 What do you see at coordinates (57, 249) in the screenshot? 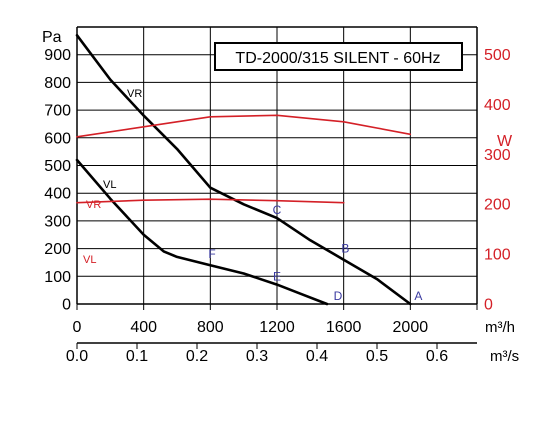
I see `y-tick-label: 200` at bounding box center [57, 249].